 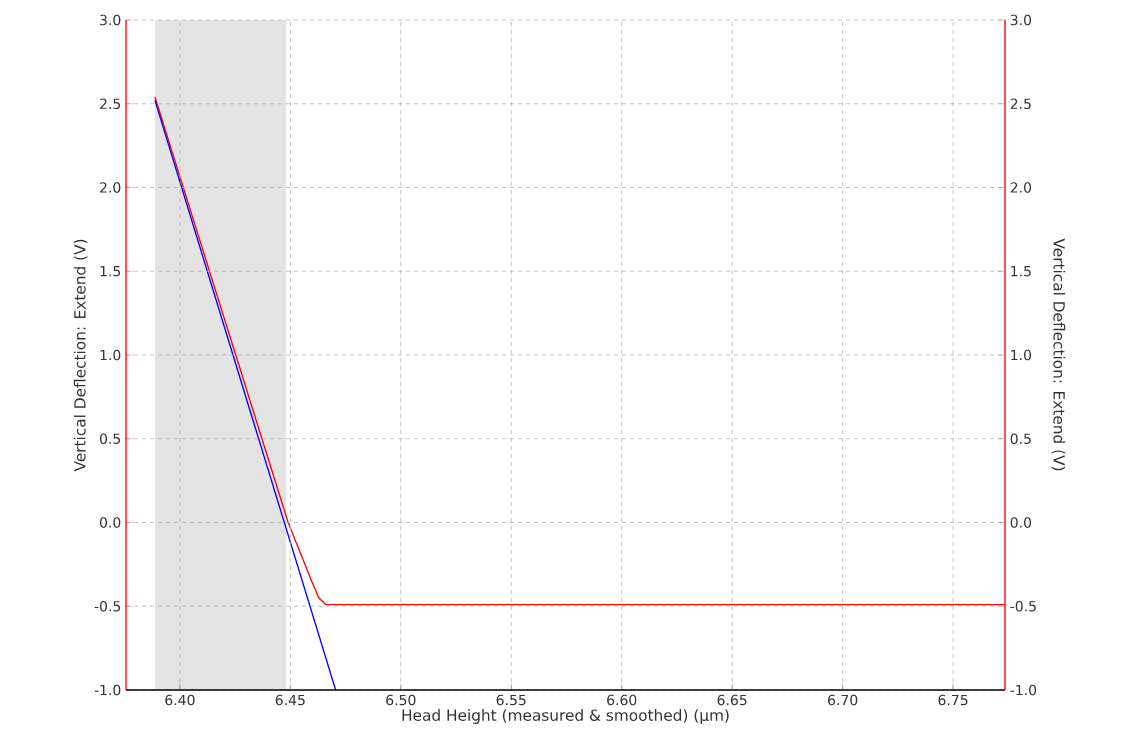 What do you see at coordinates (110, 187) in the screenshot?
I see `y-tick-label: 2.0` at bounding box center [110, 187].